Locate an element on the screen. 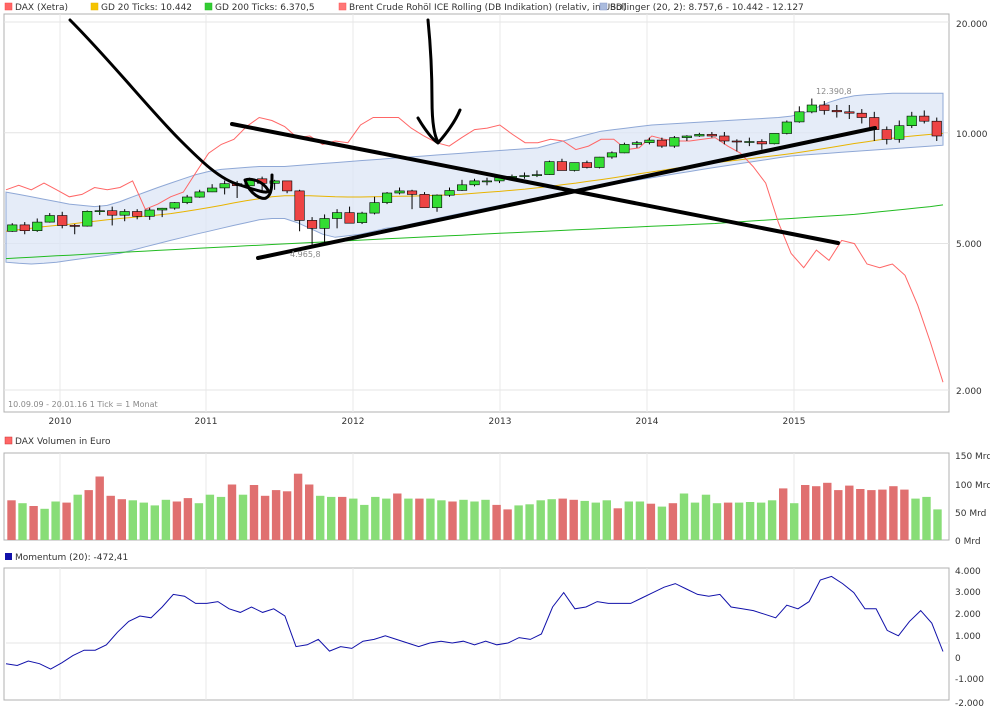 Image resolution: width=990 pixels, height=711 pixels. year-label: 2011 is located at coordinates (206, 422).